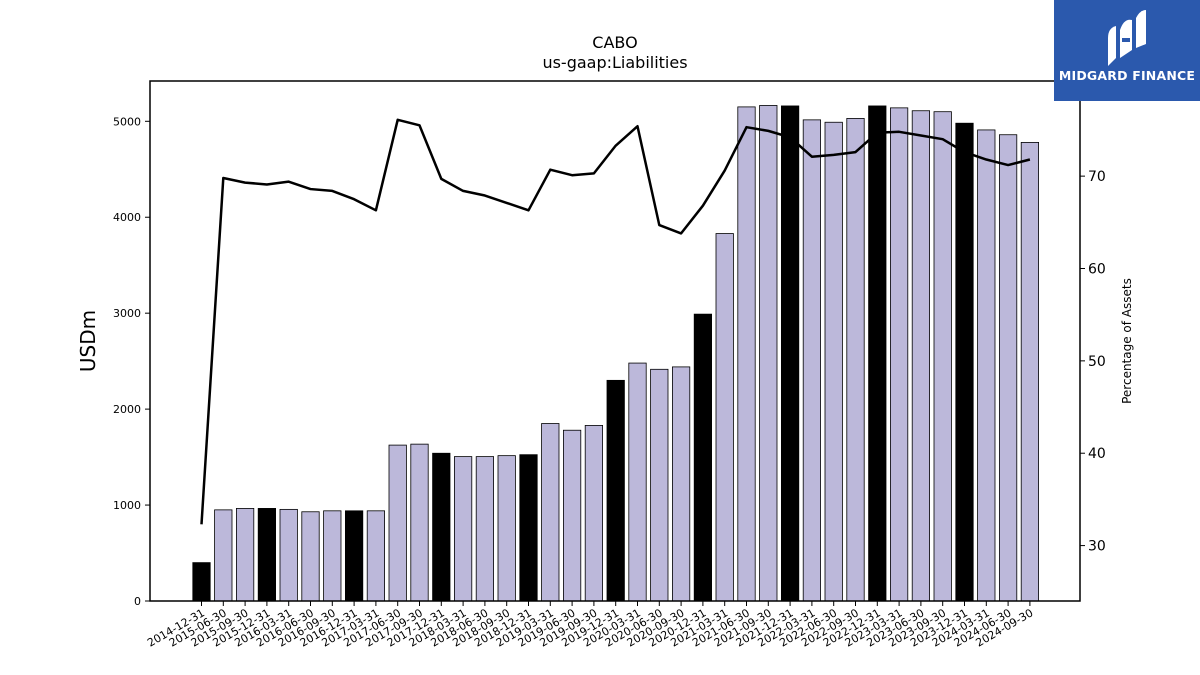 This screenshot has width=1200, height=675. I want to click on brand-logo: MIDGARD FINANCE, so click(1127, 50).